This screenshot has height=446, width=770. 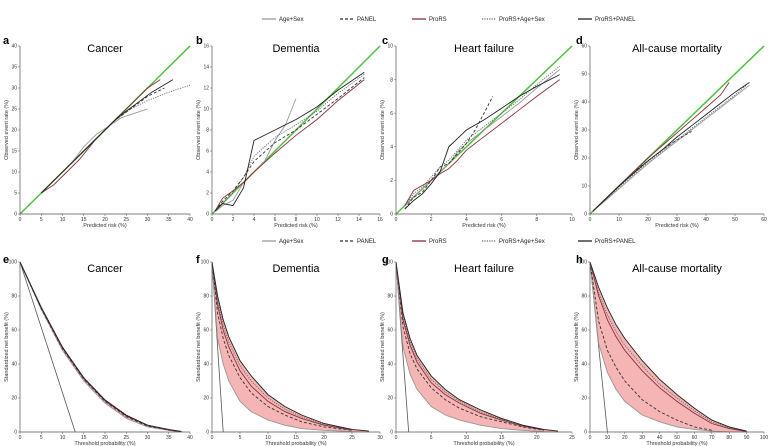 What do you see at coordinates (14, 89) in the screenshot?
I see `y-tick-label: 30` at bounding box center [14, 89].